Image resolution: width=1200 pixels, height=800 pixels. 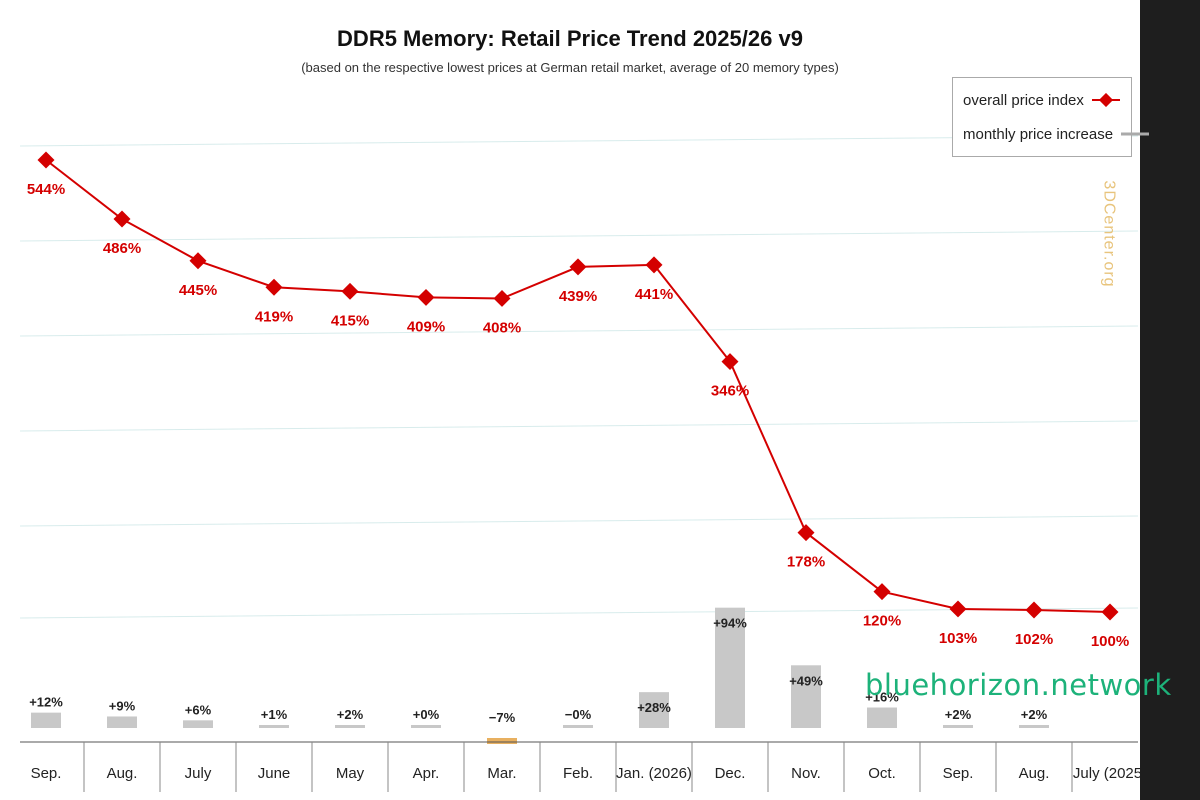 I want to click on bar-series, so click(x=540, y=675).